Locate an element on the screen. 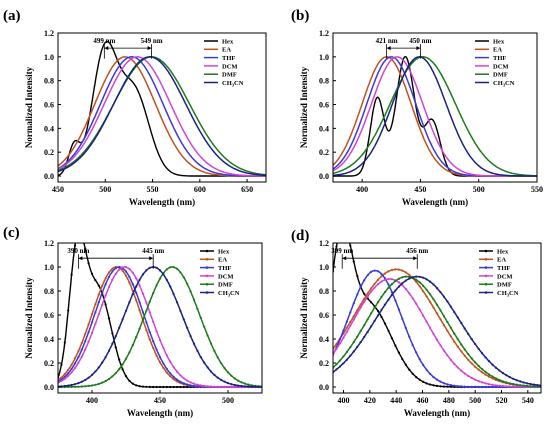 The height and width of the screenshot is (434, 550). legend-label: DMF is located at coordinates (504, 285).